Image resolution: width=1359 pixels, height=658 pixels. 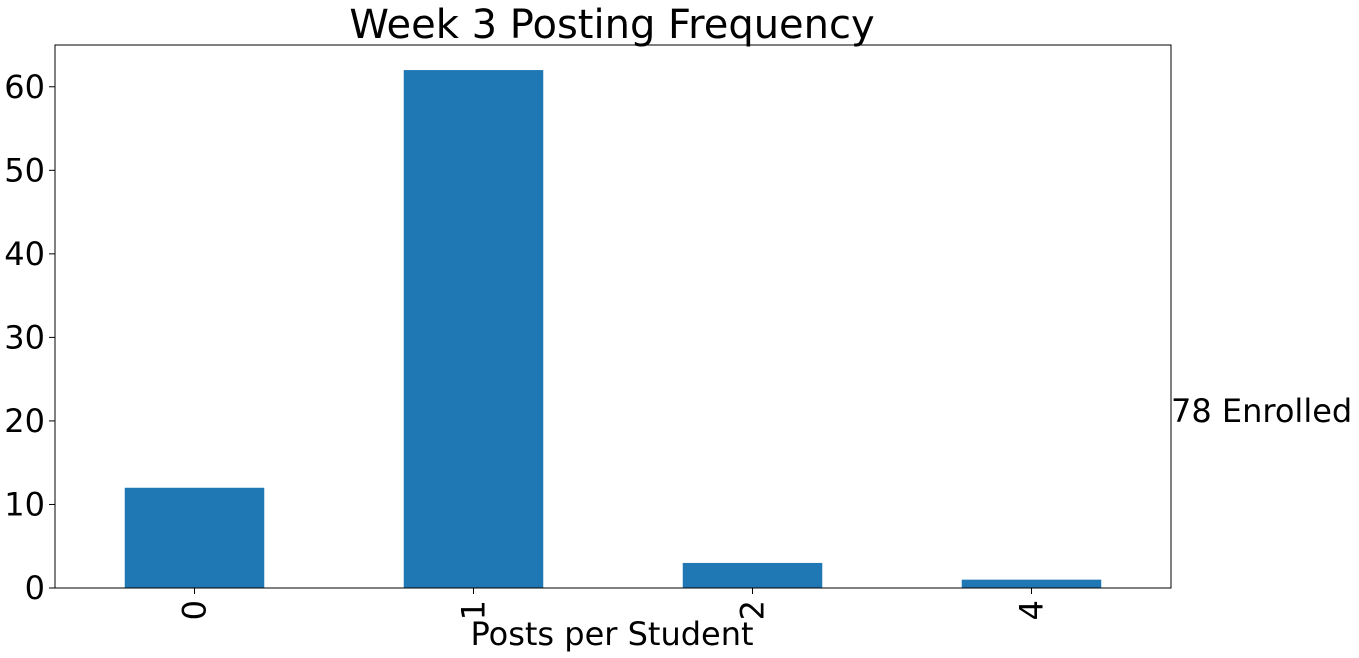 I want to click on y-tick-label: 30, so click(x=24, y=337).